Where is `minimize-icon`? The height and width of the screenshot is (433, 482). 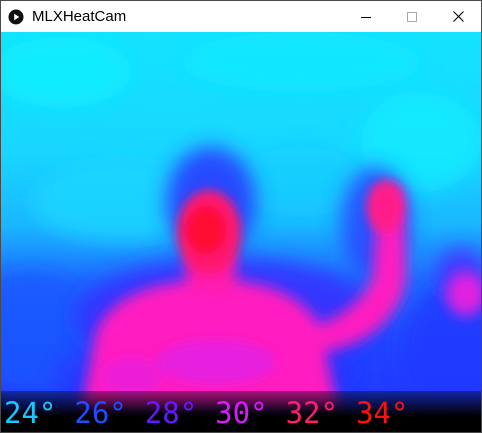 minimize-icon is located at coordinates (366, 16).